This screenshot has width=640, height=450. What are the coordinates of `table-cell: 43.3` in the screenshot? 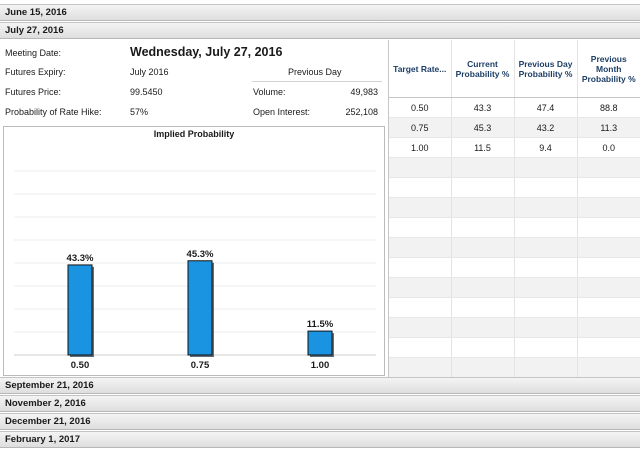 It's located at (482, 107).